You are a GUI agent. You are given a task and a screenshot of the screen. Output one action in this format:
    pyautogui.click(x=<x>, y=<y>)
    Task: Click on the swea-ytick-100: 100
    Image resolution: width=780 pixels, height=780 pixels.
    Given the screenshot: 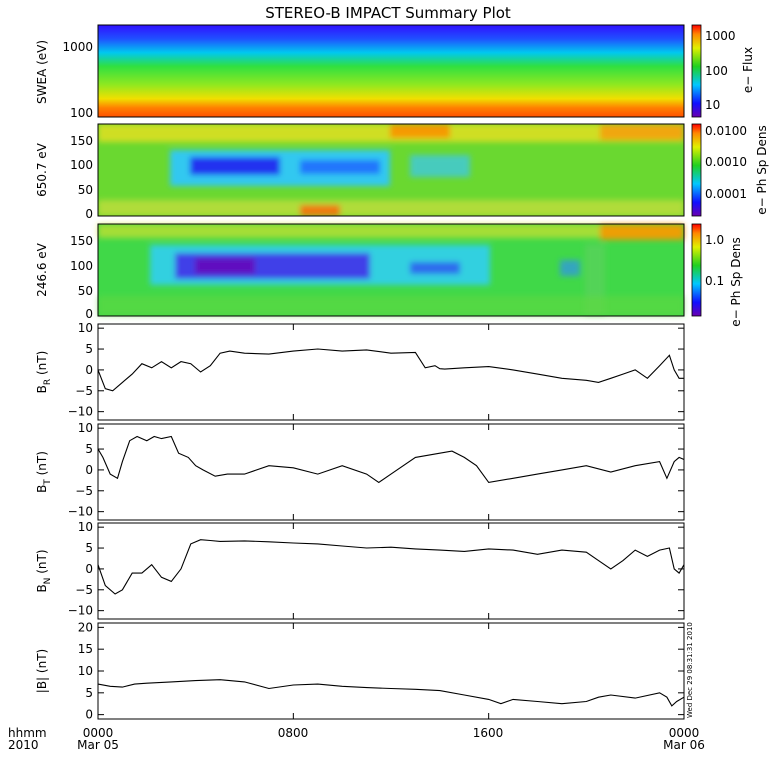 What is the action you would take?
    pyautogui.click(x=81, y=113)
    